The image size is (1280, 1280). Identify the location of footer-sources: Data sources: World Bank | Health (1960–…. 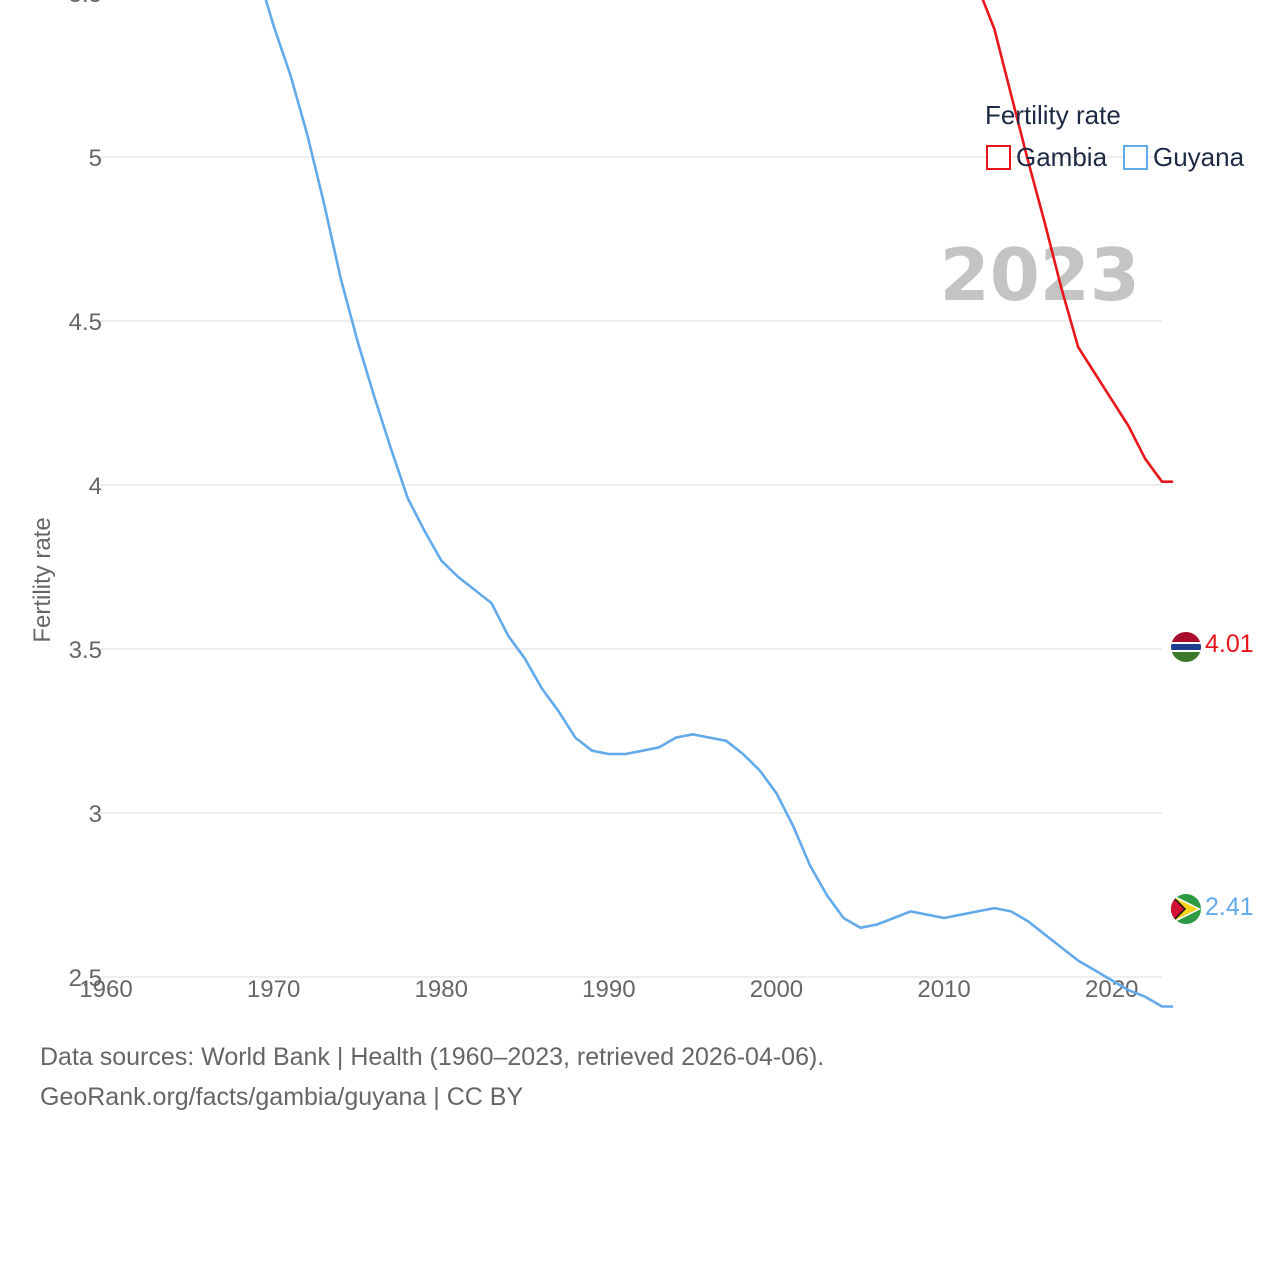
(432, 1057).